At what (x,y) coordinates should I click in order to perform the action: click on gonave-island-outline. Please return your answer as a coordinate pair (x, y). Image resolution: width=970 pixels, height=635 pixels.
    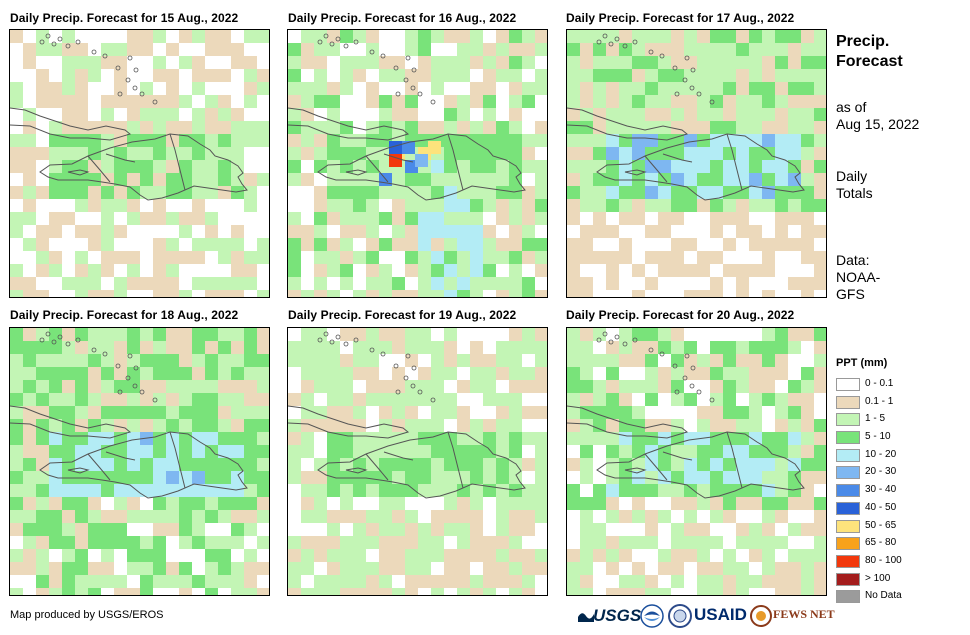
    Looking at the image, I should click on (356, 470).